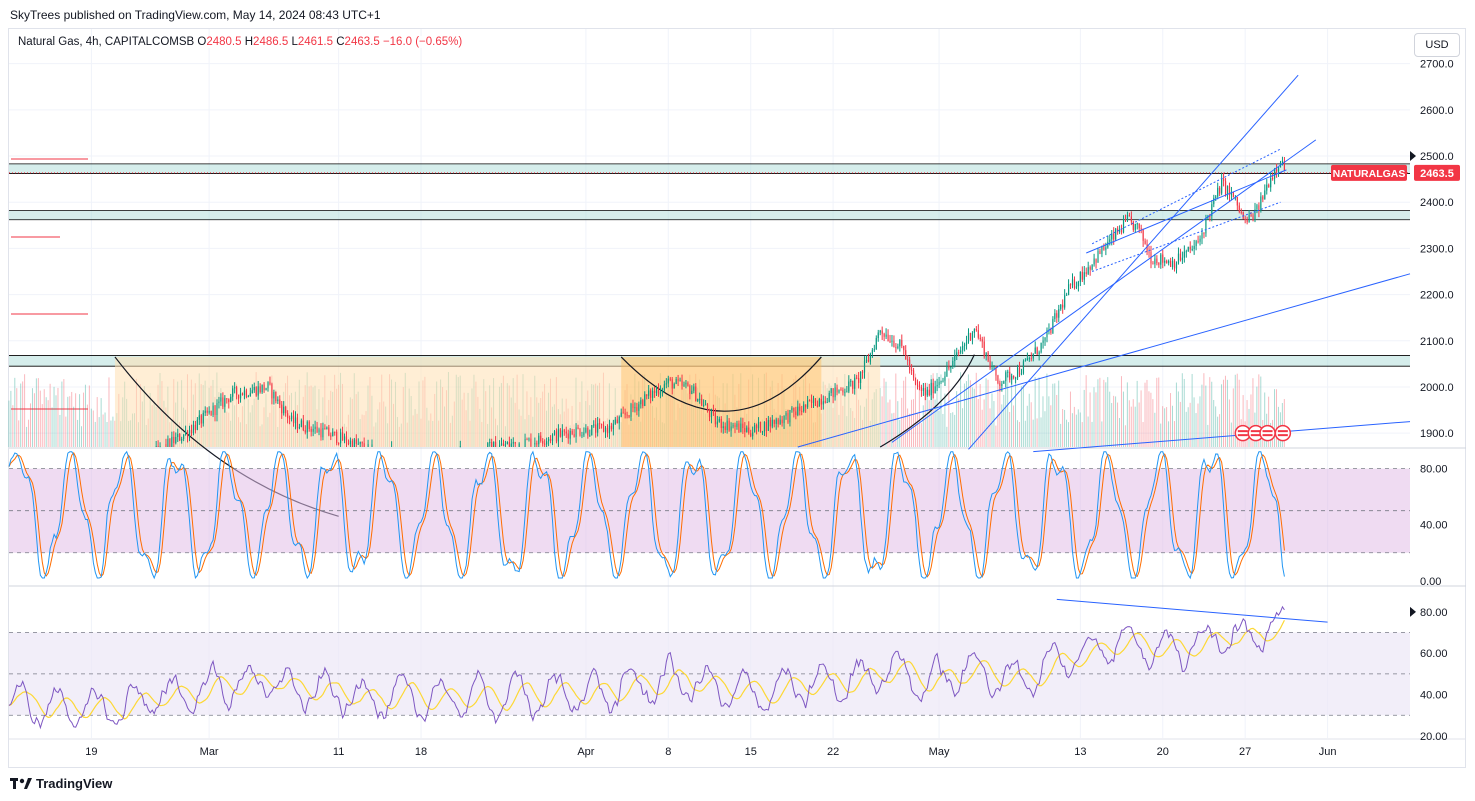  I want to click on time-axis-label: Mar, so click(209, 752).